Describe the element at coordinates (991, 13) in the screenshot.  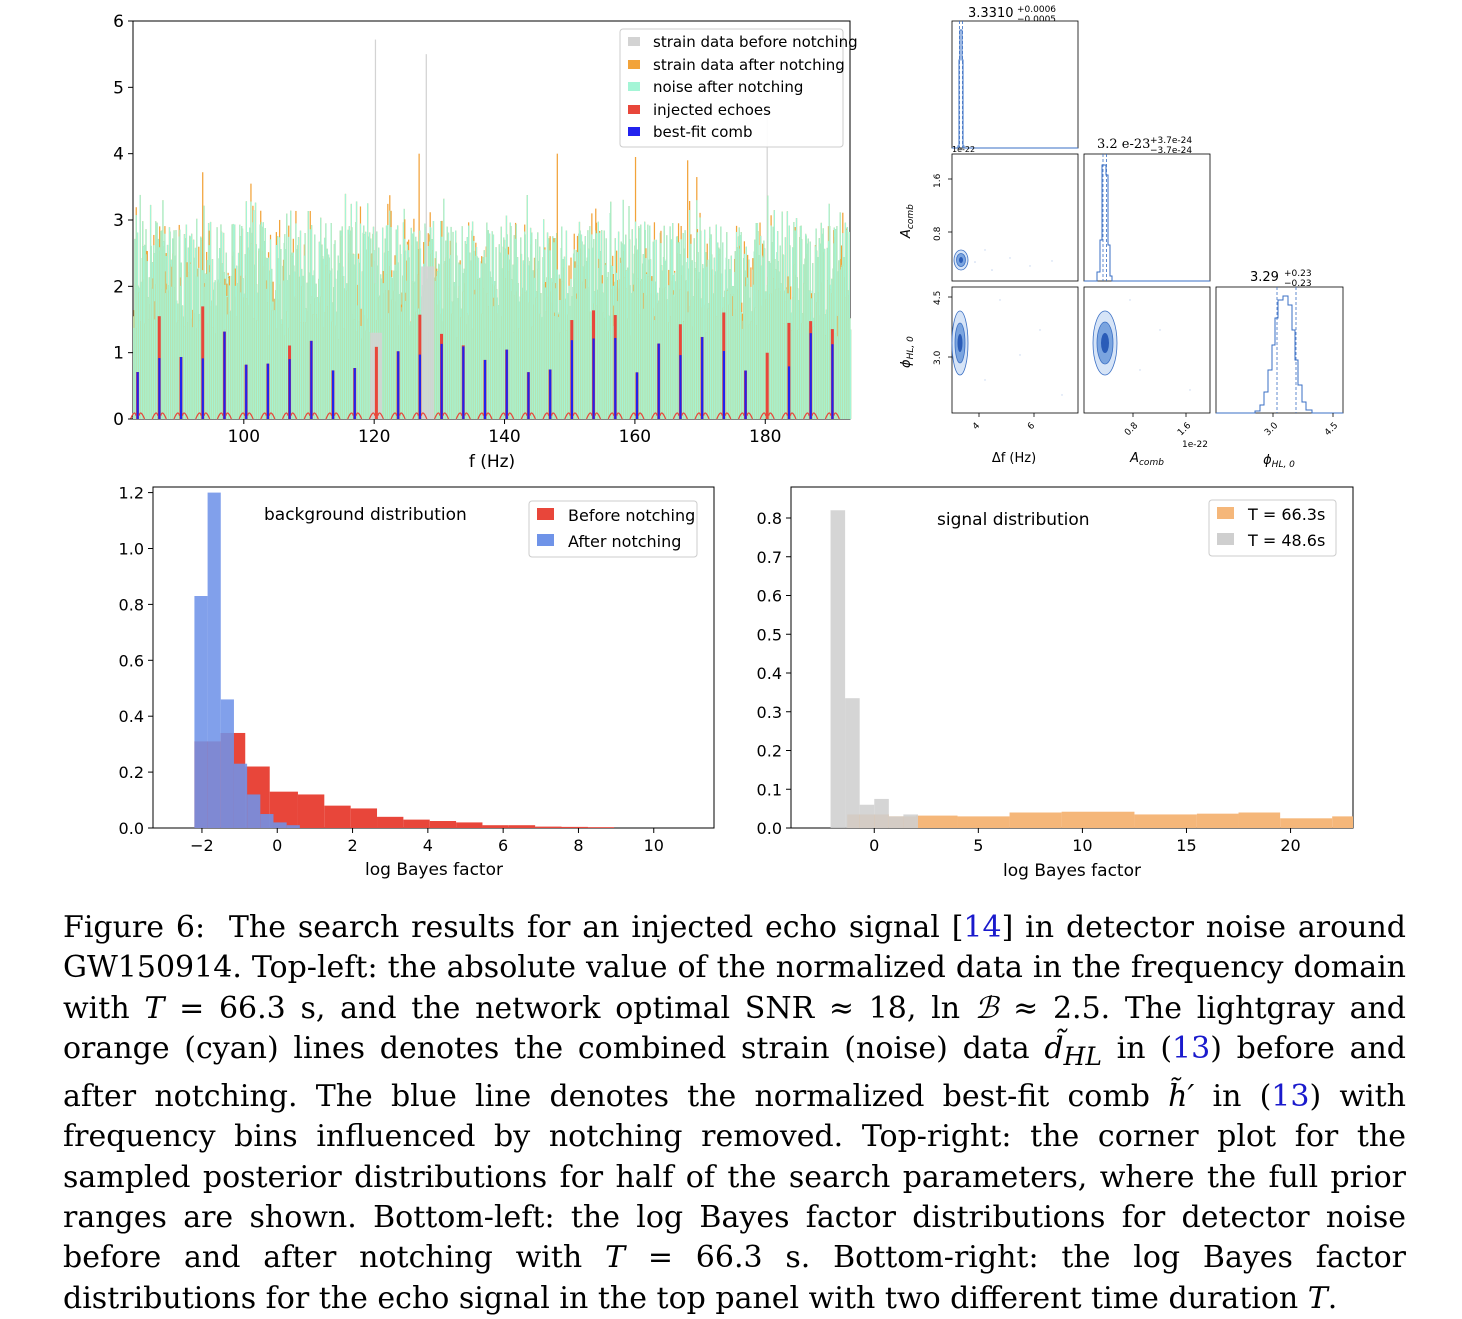
I see `corner-title-df: 3.3310` at that location.